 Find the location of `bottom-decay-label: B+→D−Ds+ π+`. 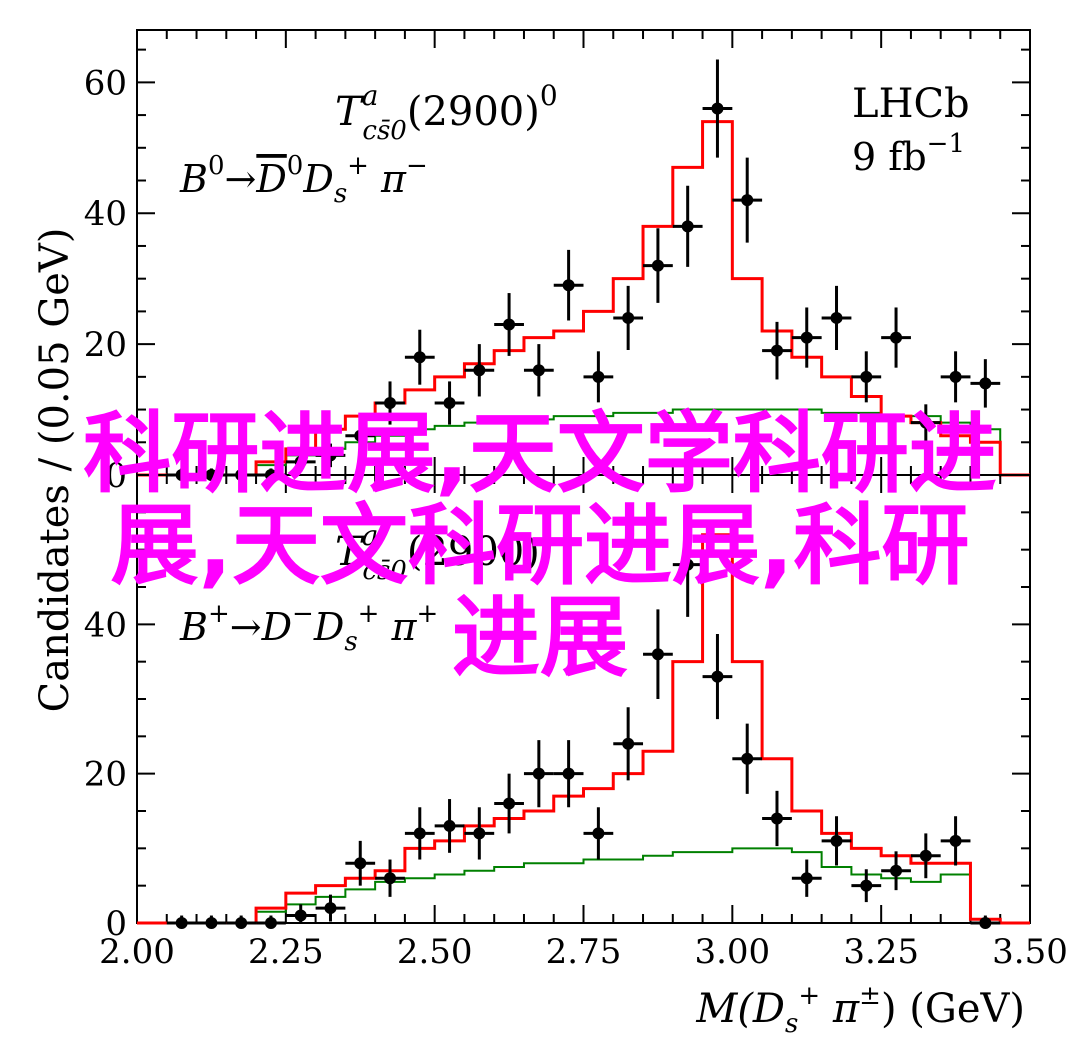

bottom-decay-label: B+→D−Ds+ π+ is located at coordinates (308, 628).